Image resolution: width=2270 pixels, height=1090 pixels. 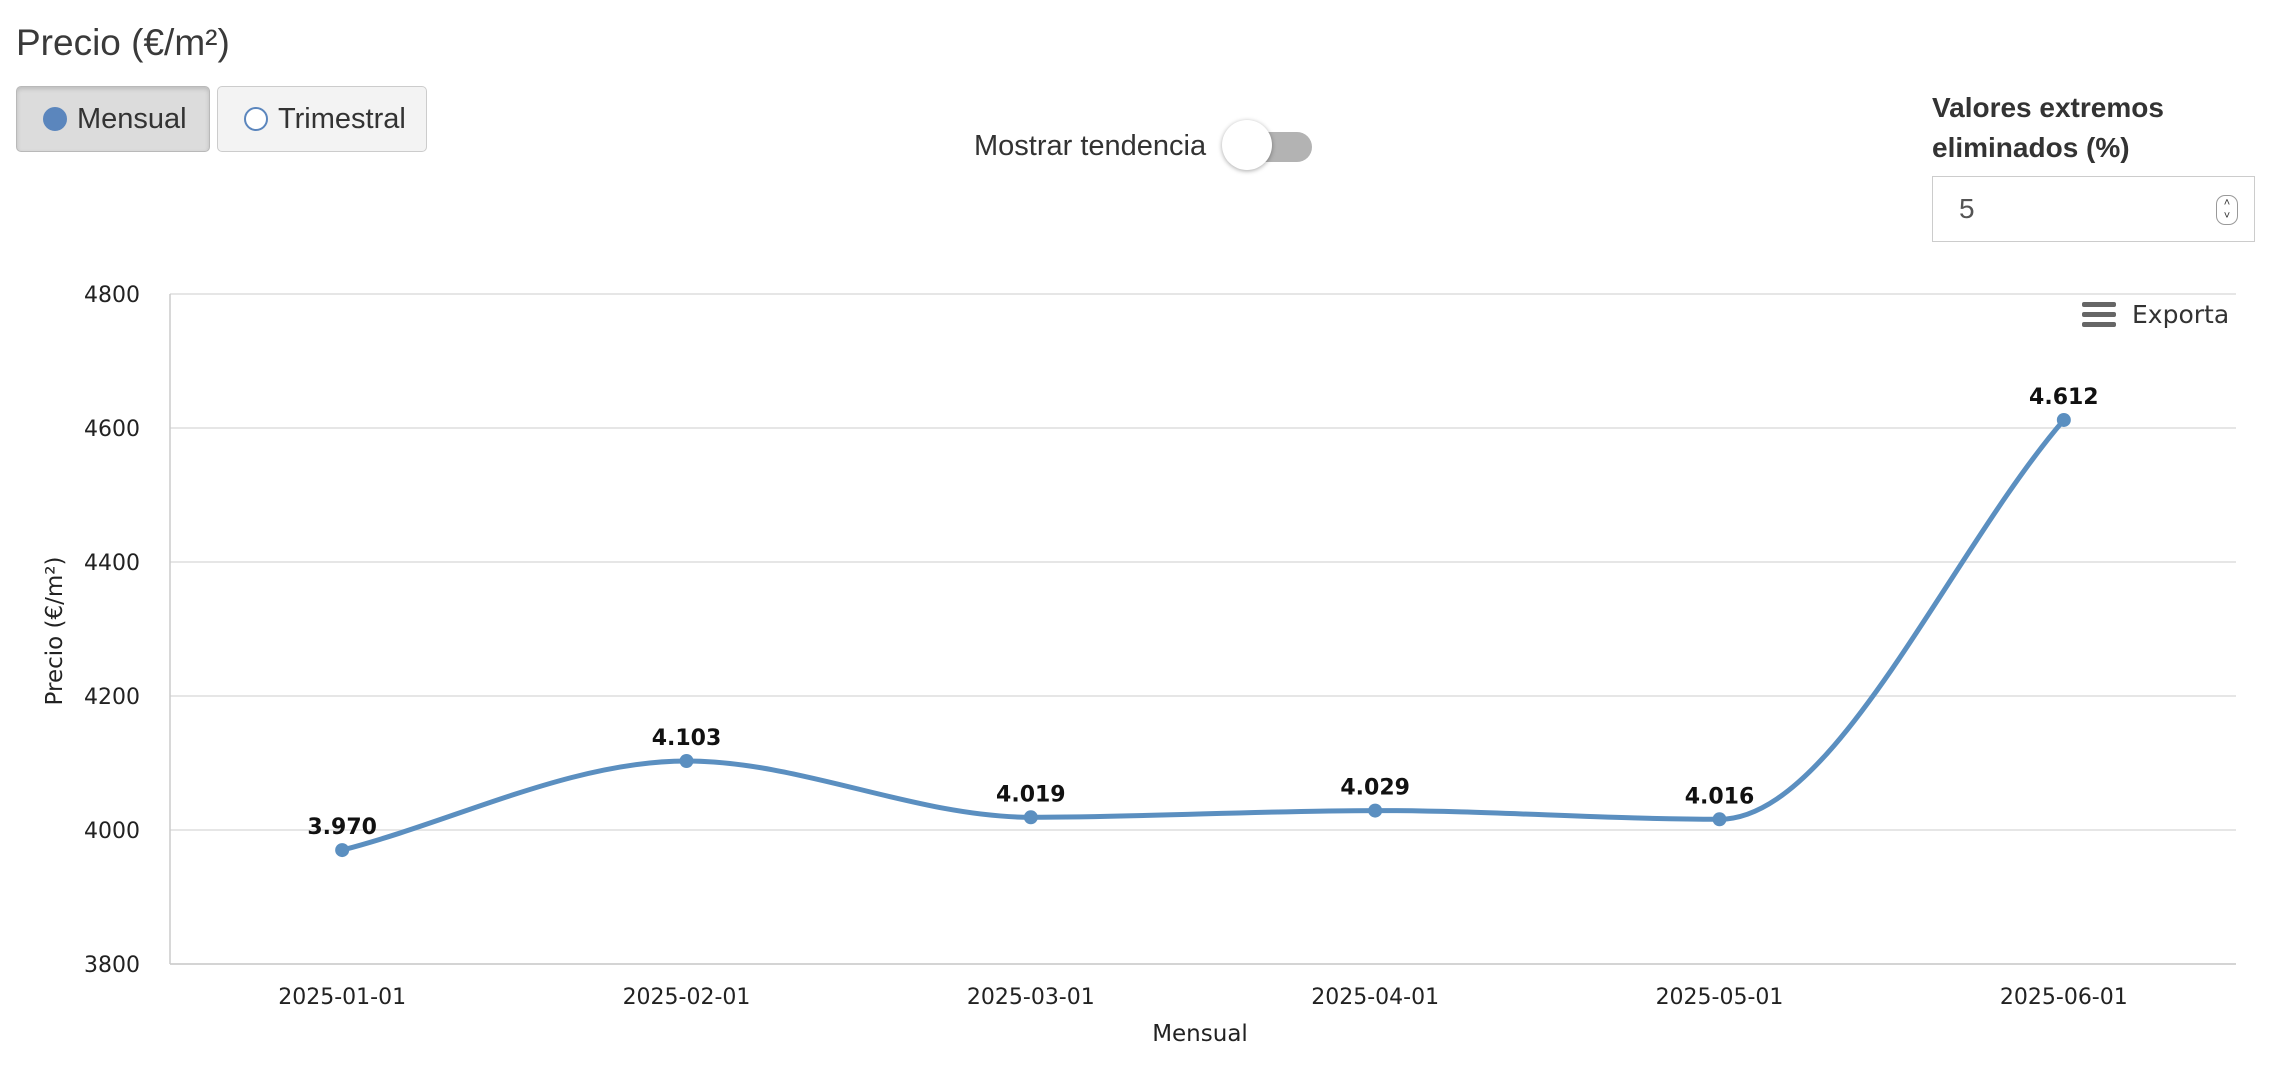 I want to click on y-tick-label: 4400, so click(x=112, y=563).